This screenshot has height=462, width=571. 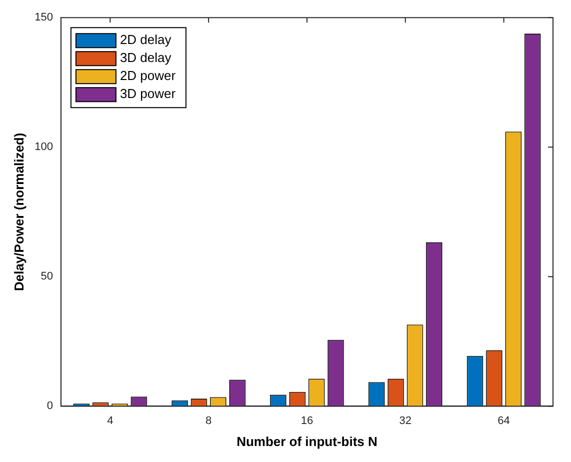 What do you see at coordinates (148, 94) in the screenshot?
I see `legend-label: 3D power` at bounding box center [148, 94].